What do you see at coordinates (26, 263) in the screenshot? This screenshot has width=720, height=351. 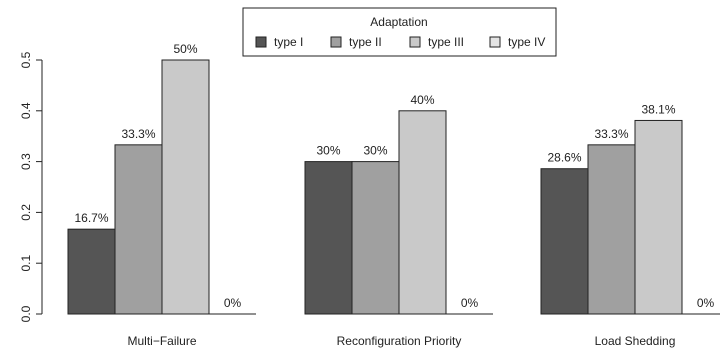 I see `y-tick-label: 0.1` at bounding box center [26, 263].